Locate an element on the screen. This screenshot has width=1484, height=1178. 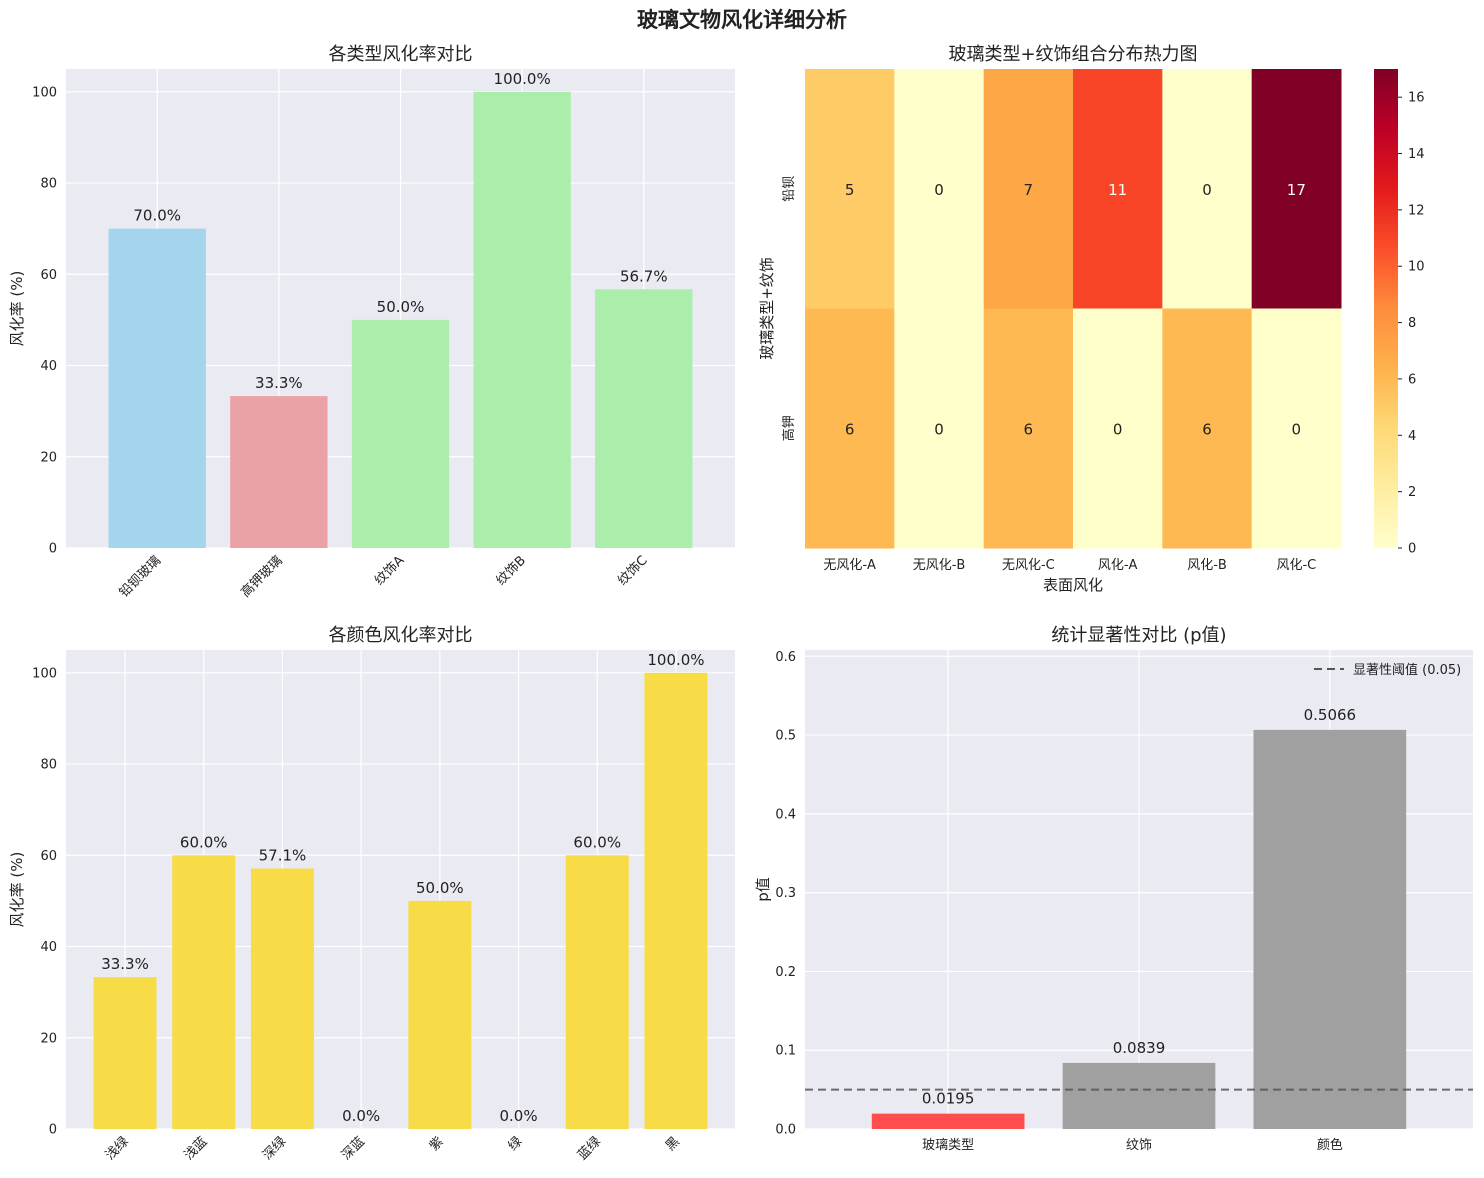
heatmap-value: 7 is located at coordinates (1029, 190).